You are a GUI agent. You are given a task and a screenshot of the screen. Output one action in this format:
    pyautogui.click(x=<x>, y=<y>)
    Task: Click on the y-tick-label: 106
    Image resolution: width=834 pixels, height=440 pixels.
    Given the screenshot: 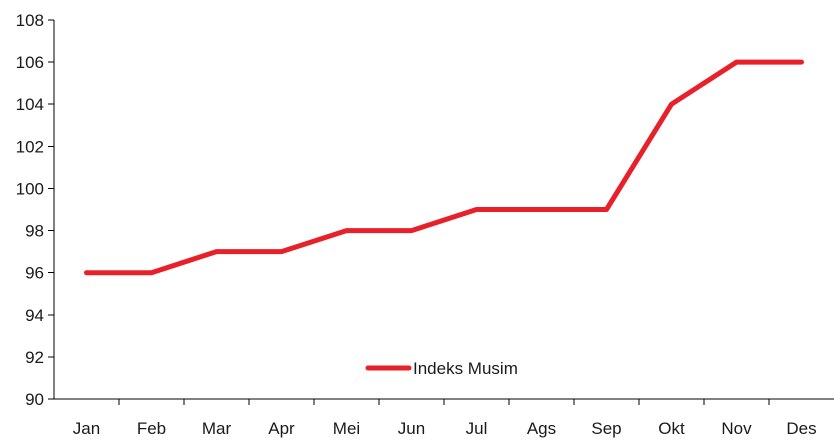 What is the action you would take?
    pyautogui.click(x=30, y=62)
    